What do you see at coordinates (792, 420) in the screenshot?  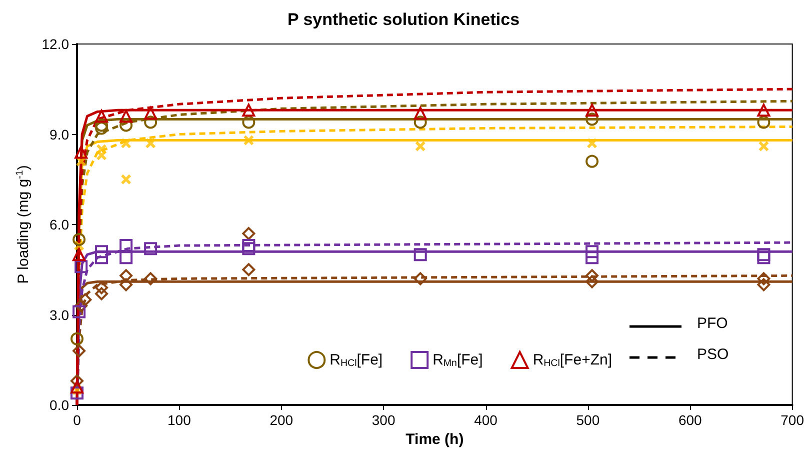 I see `x-tick-label: 700` at bounding box center [792, 420].